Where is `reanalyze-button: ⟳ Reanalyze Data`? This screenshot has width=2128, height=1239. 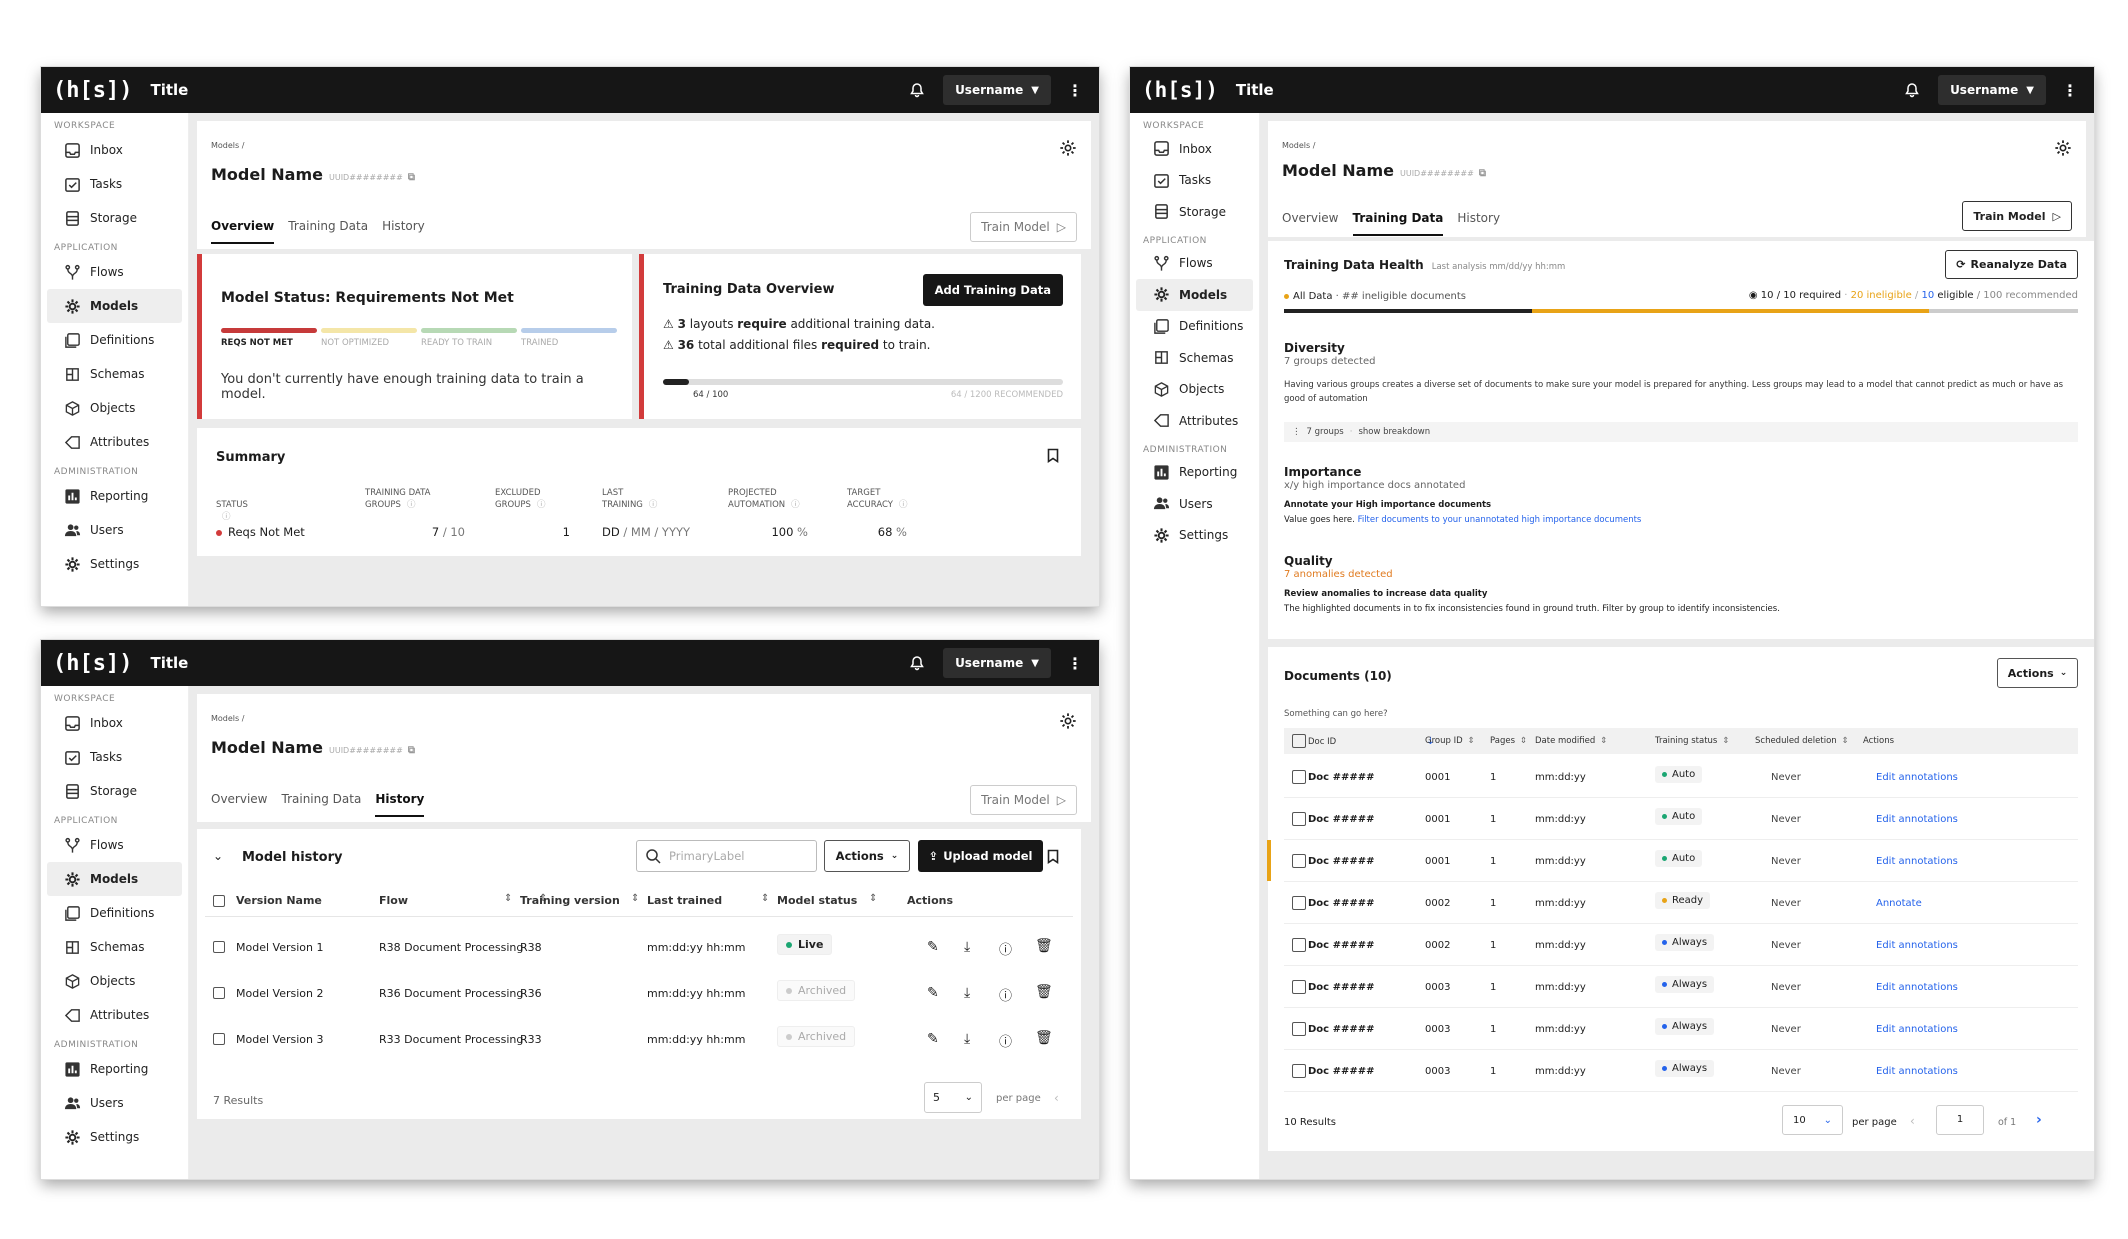 reanalyze-button: ⟳ Reanalyze Data is located at coordinates (2011, 264).